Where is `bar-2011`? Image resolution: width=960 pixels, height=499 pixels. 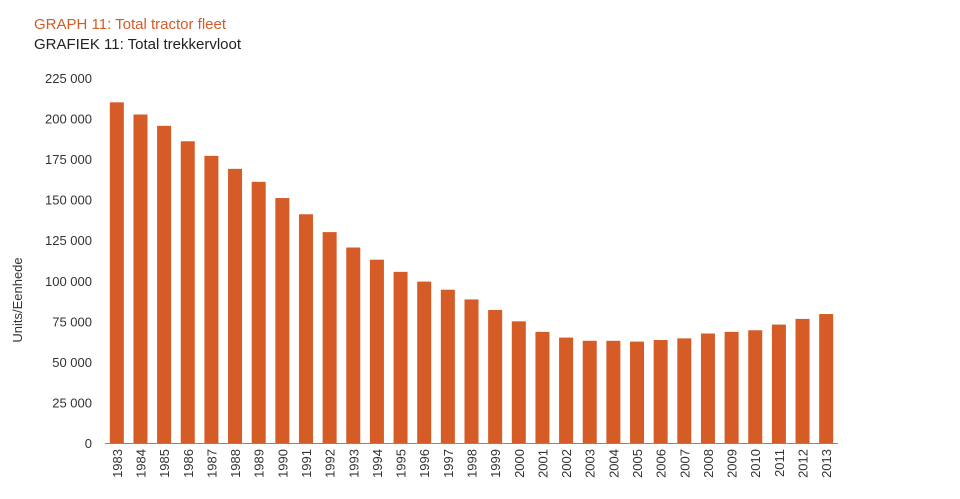
bar-2011 is located at coordinates (778, 383).